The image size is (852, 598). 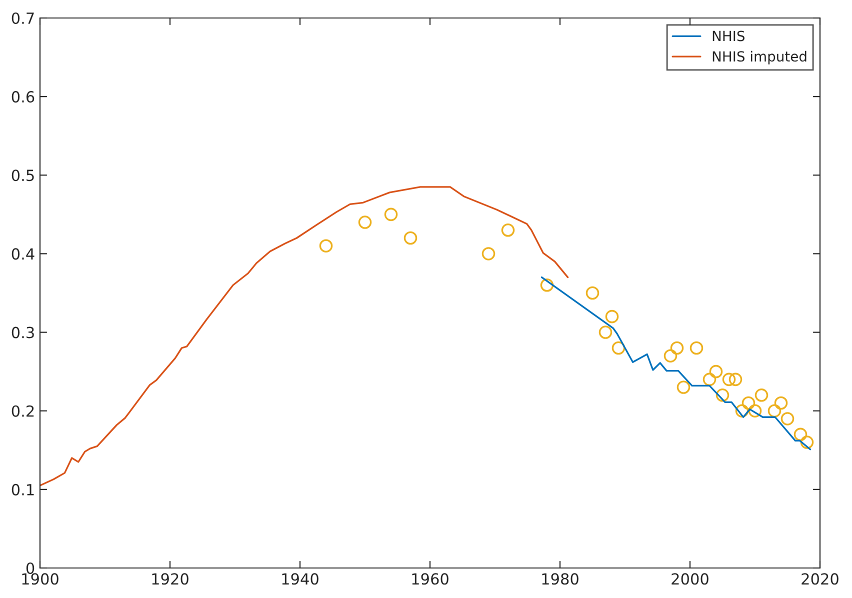 I want to click on x-tick-label: 1980, so click(x=560, y=579).